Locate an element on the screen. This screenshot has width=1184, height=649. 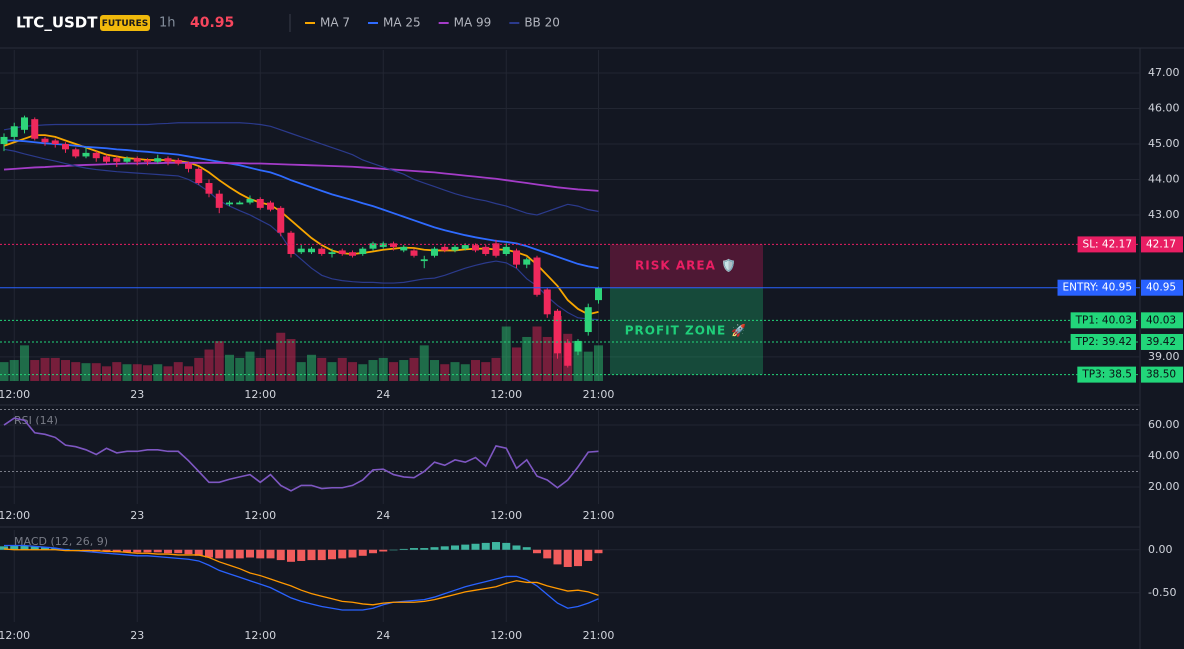
legend-label: BB 20 is located at coordinates (542, 23).